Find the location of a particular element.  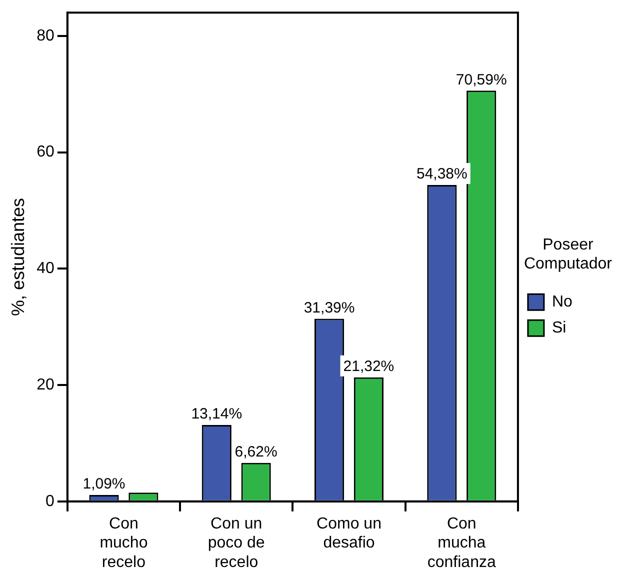

legend-label: Si is located at coordinates (559, 328).